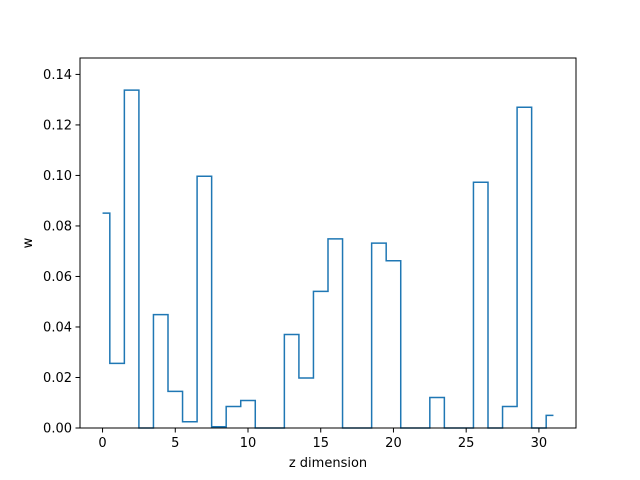 This screenshot has height=480, width=640. What do you see at coordinates (57, 125) in the screenshot?
I see `y-tick-label: 0.12` at bounding box center [57, 125].